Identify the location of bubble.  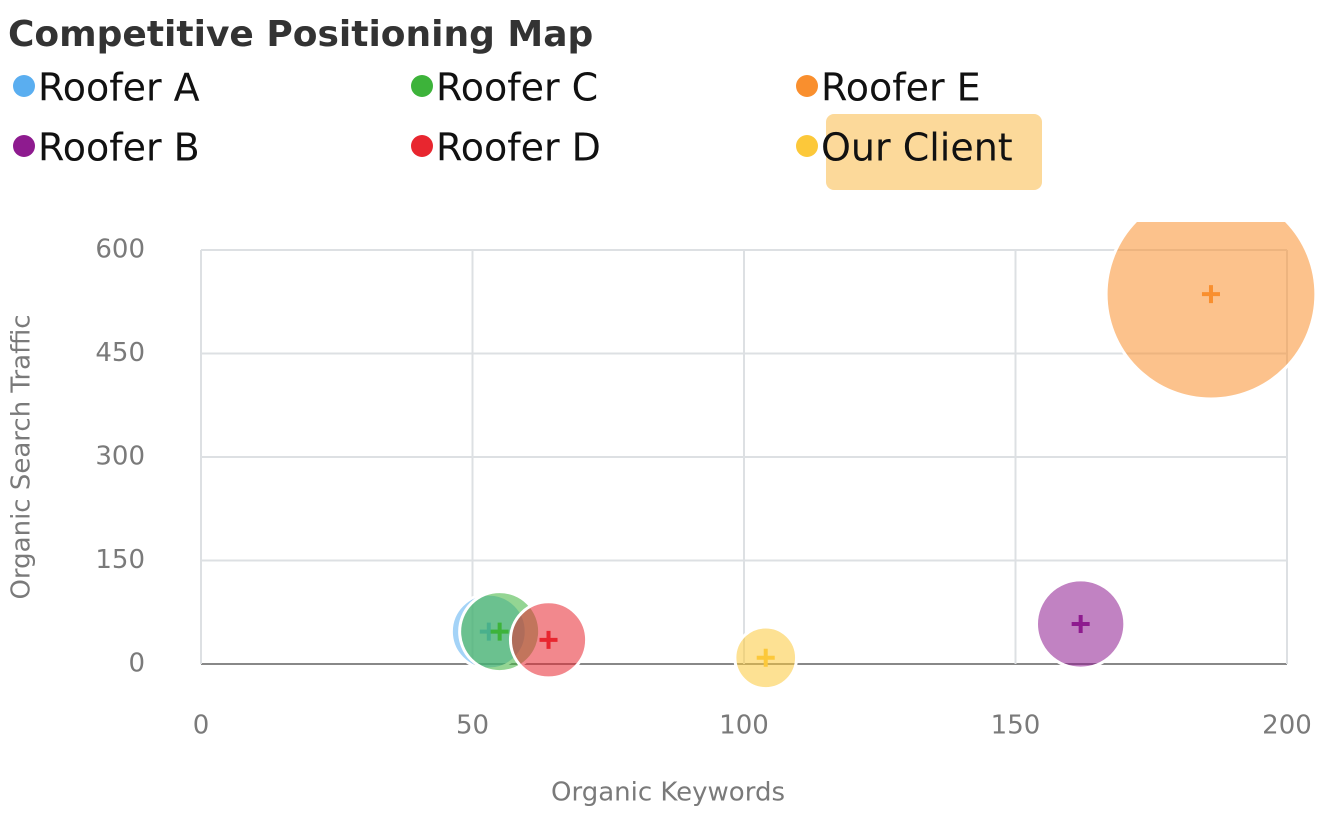
(1210, 311).